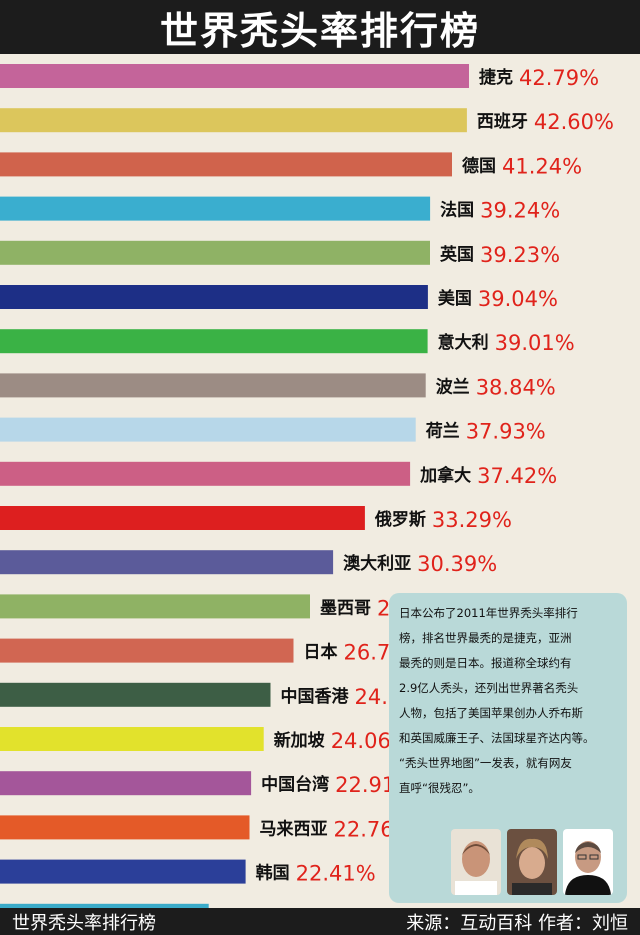 The width and height of the screenshot is (640, 935). What do you see at coordinates (273, 873) in the screenshot?
I see `bar-label-19: 韩国` at bounding box center [273, 873].